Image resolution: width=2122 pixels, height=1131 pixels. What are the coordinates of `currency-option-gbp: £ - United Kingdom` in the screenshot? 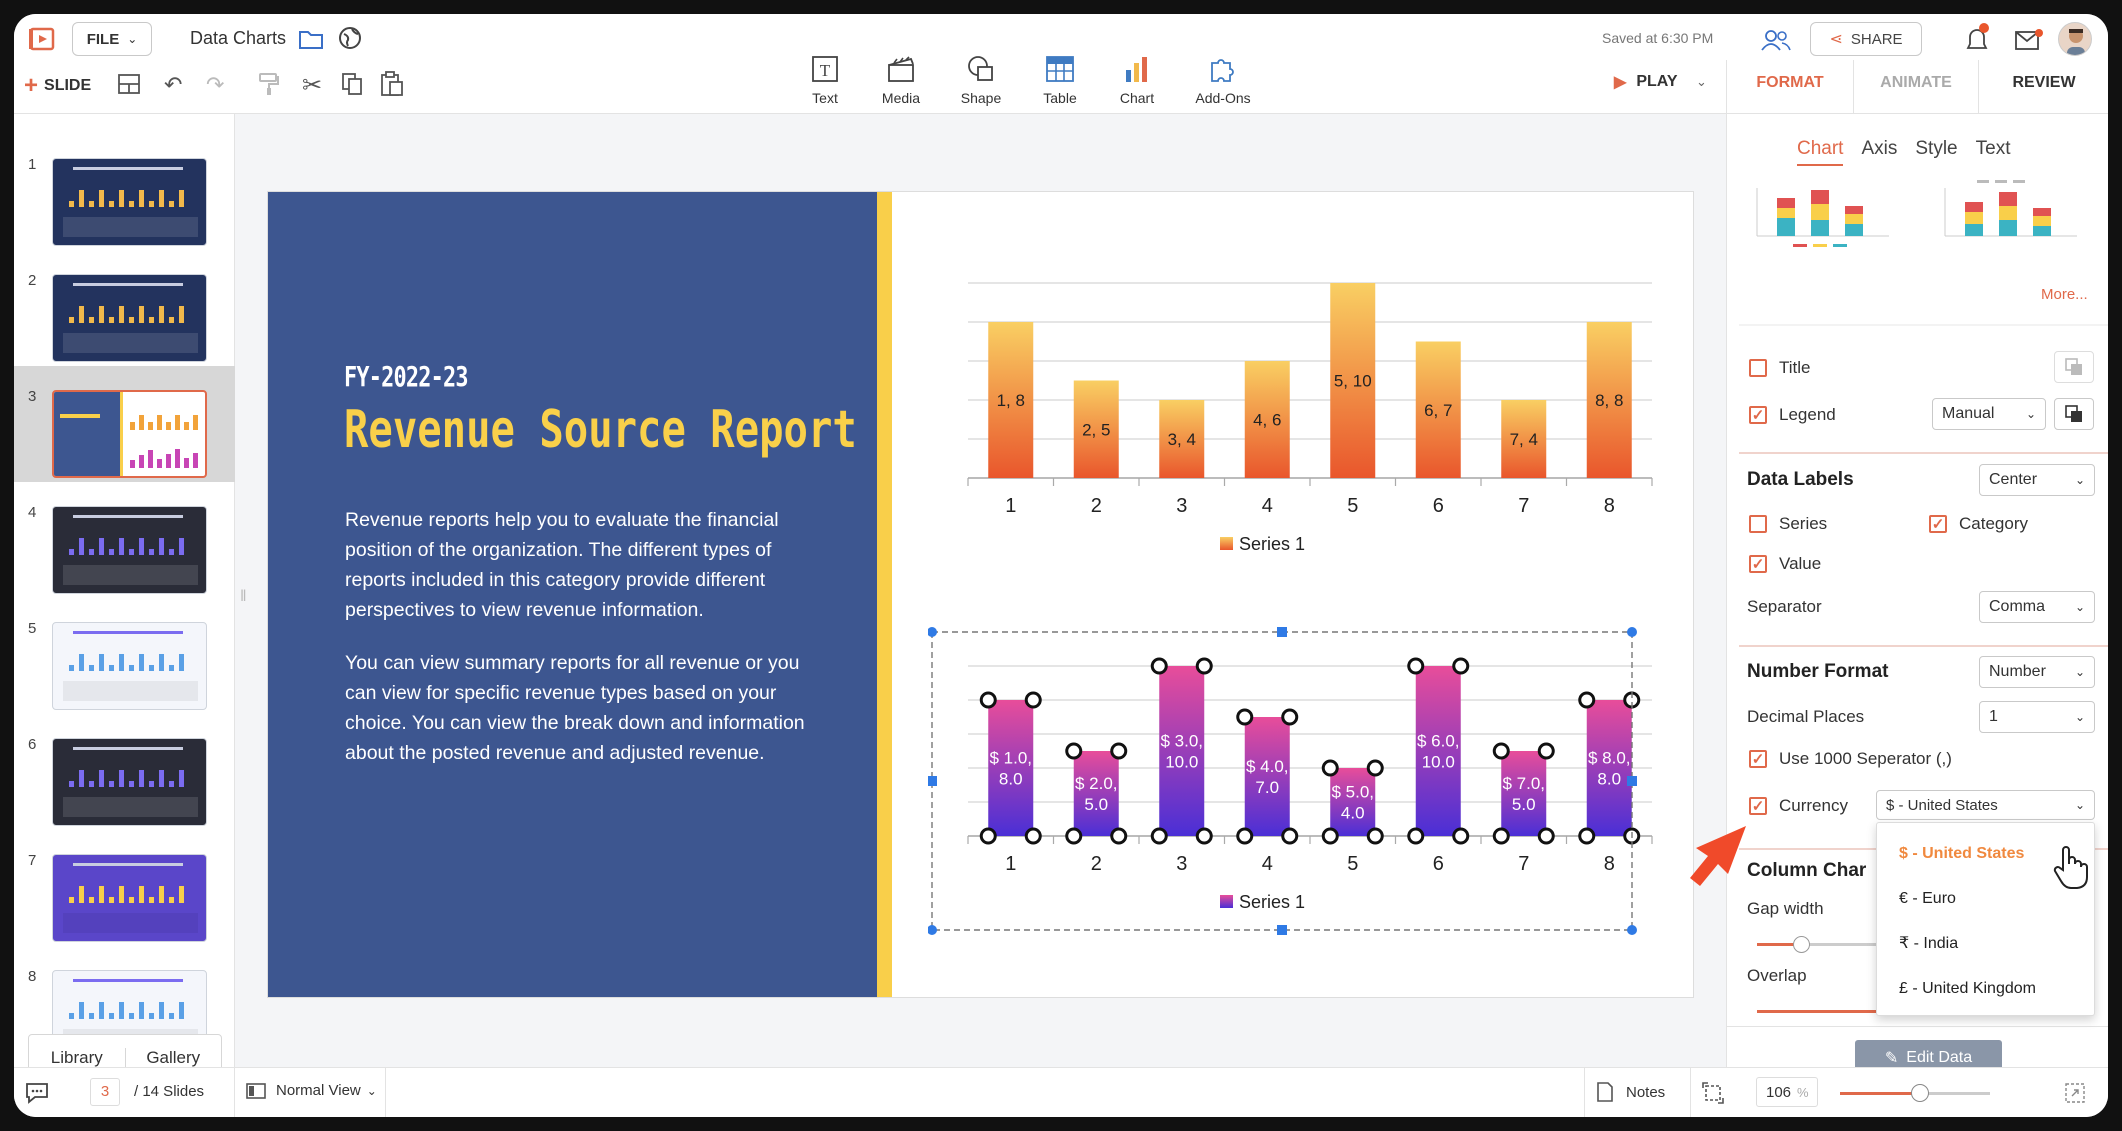 It's located at (1967, 988).